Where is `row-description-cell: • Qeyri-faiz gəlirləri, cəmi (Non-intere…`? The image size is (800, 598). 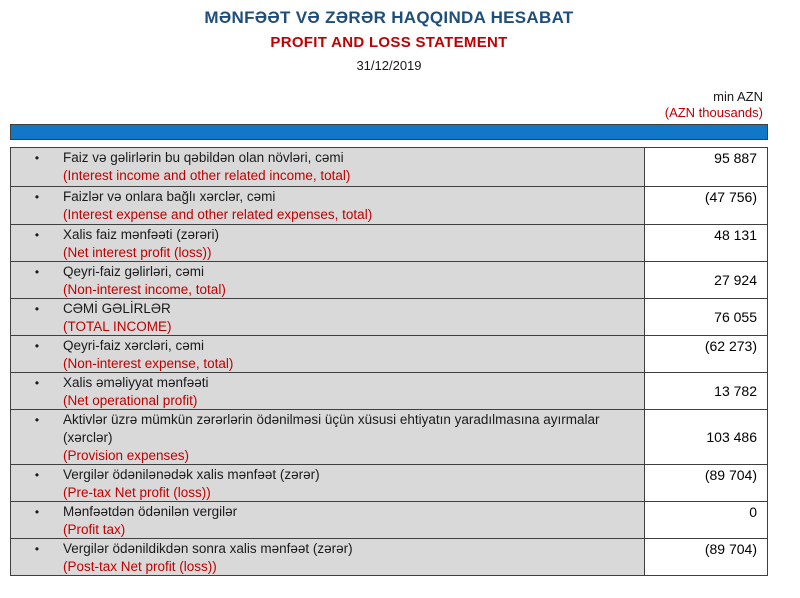
row-description-cell: • Qeyri-faiz gəlirləri, cəmi (Non-intere… is located at coordinates (328, 280).